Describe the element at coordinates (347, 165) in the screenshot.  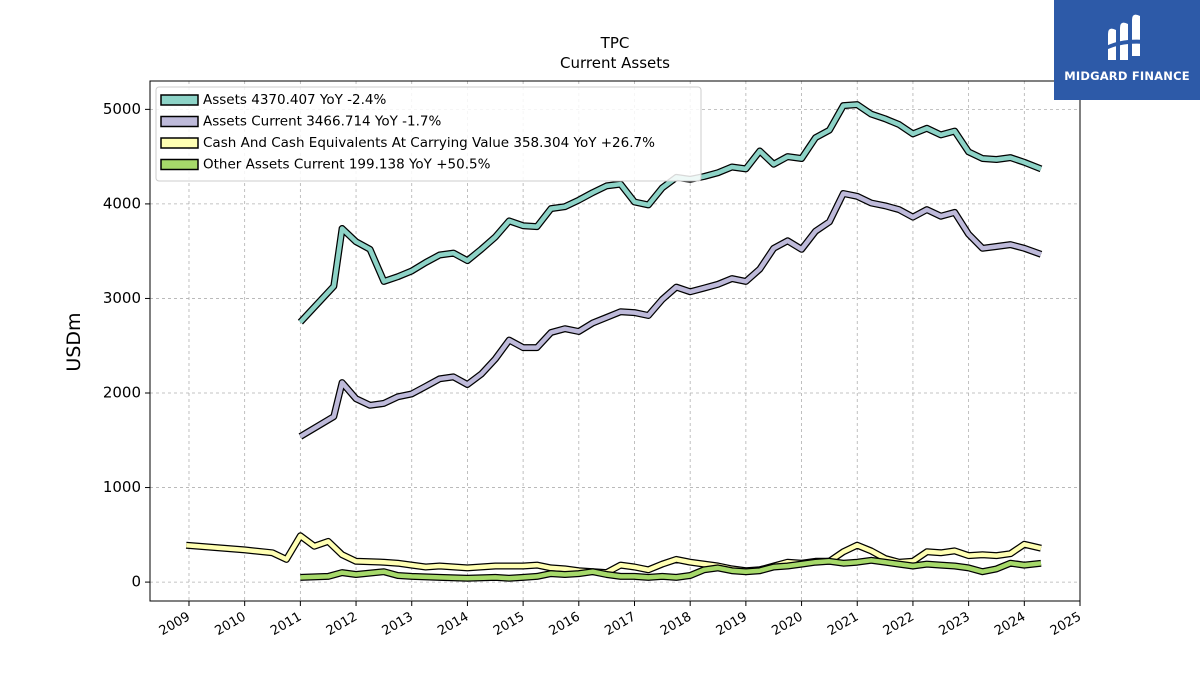
I see `legend-entry: Other Assets Current 199.138 YoY +50.5%` at that location.